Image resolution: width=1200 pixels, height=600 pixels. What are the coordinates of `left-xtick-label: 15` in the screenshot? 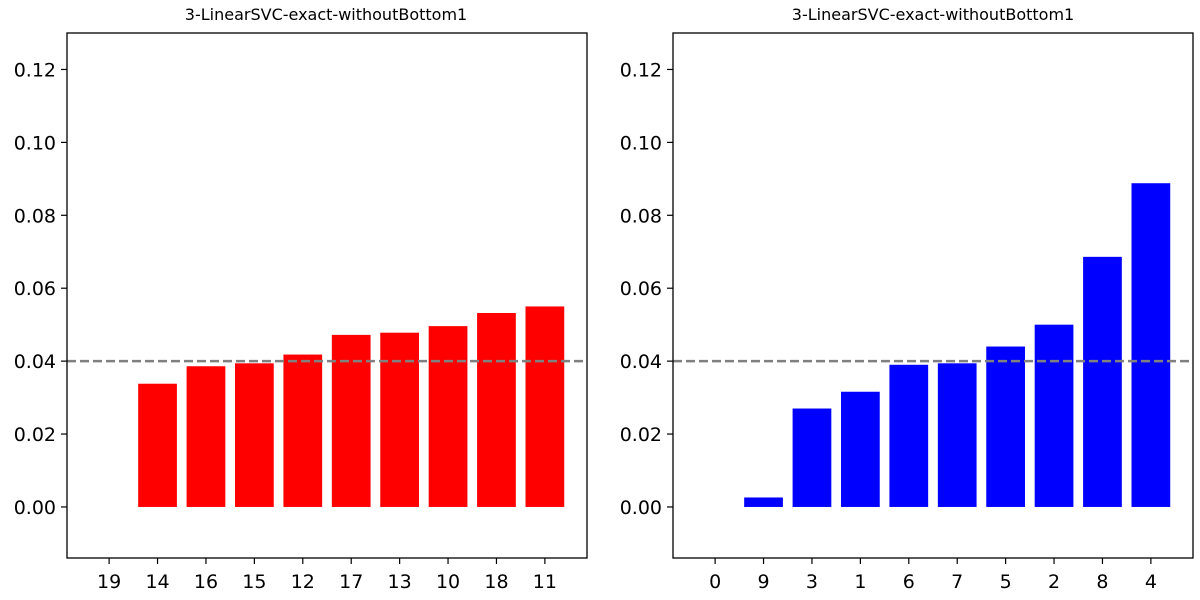 It's located at (254, 582).